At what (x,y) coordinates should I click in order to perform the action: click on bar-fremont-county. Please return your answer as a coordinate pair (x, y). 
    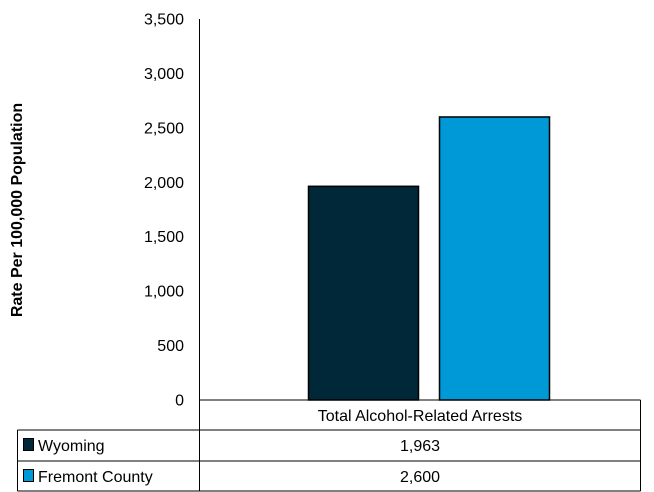
    Looking at the image, I should click on (494, 258).